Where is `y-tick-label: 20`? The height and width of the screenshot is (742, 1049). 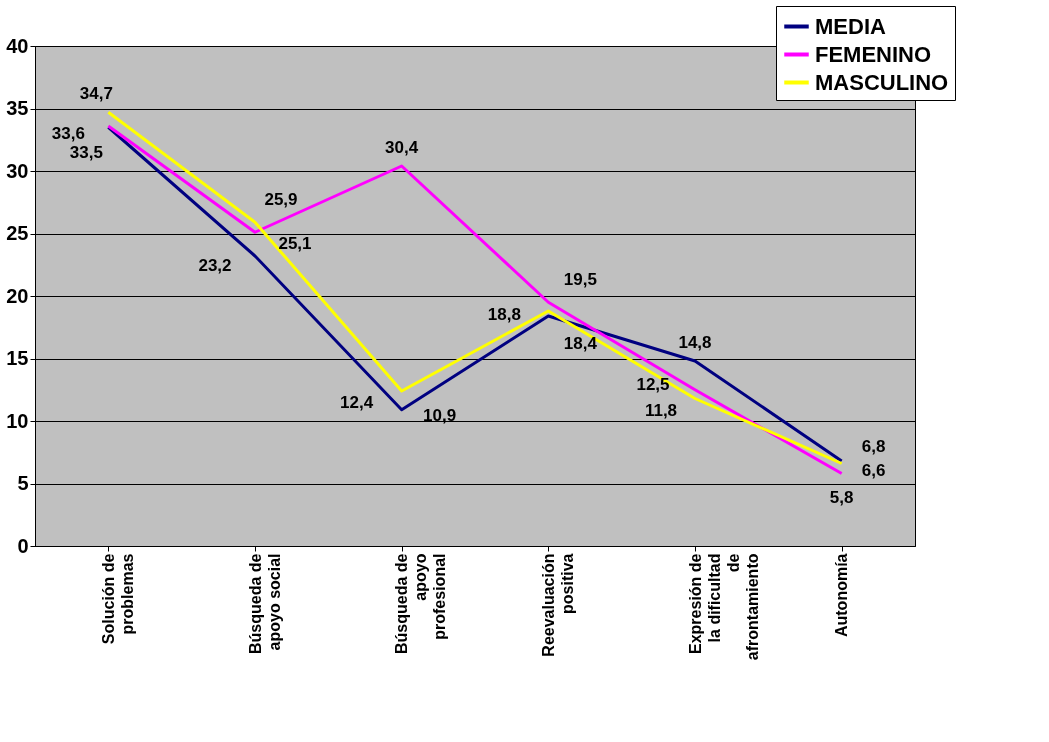
y-tick-label: 20 is located at coordinates (17, 295).